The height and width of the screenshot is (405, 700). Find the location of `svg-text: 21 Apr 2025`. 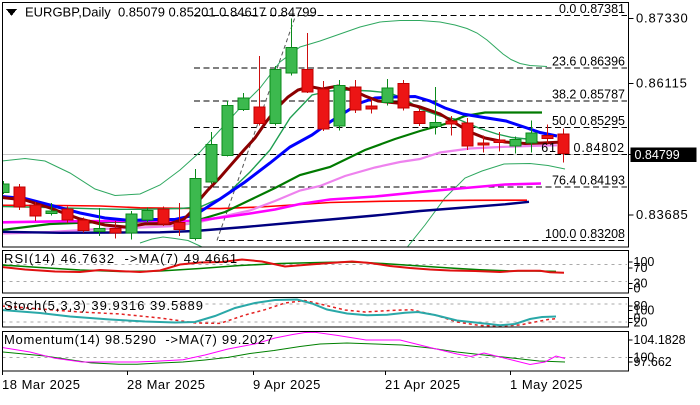

svg-text: 21 Apr 2025 is located at coordinates (423, 384).